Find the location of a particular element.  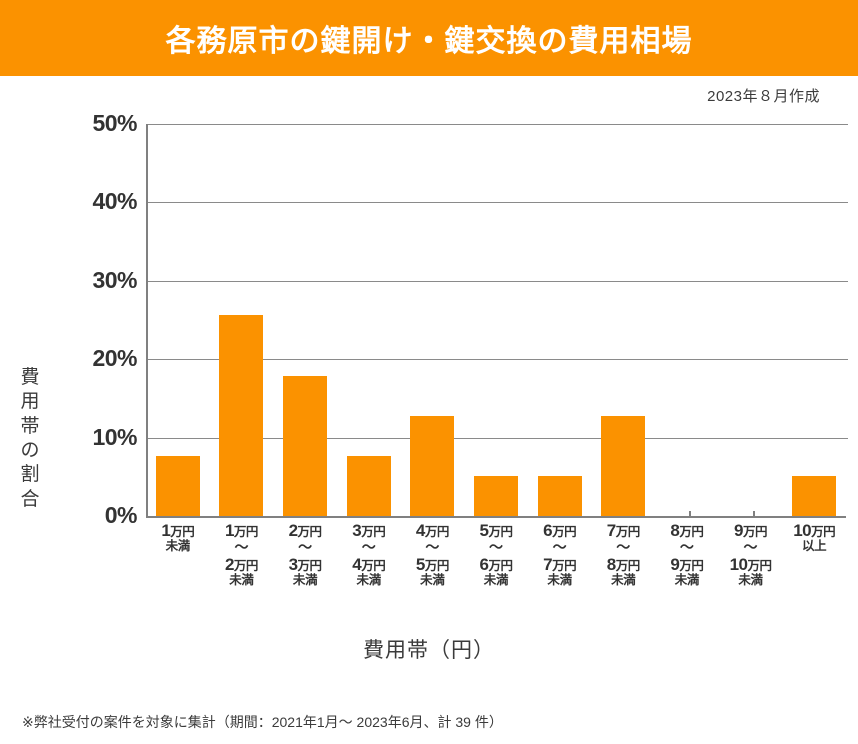

y-axis-title: 費用帯の割合 is located at coordinates (30, 439).